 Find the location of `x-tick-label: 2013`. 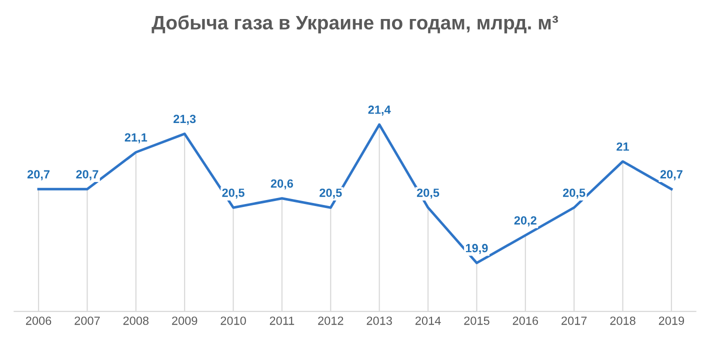

x-tick-label: 2013 is located at coordinates (379, 320).